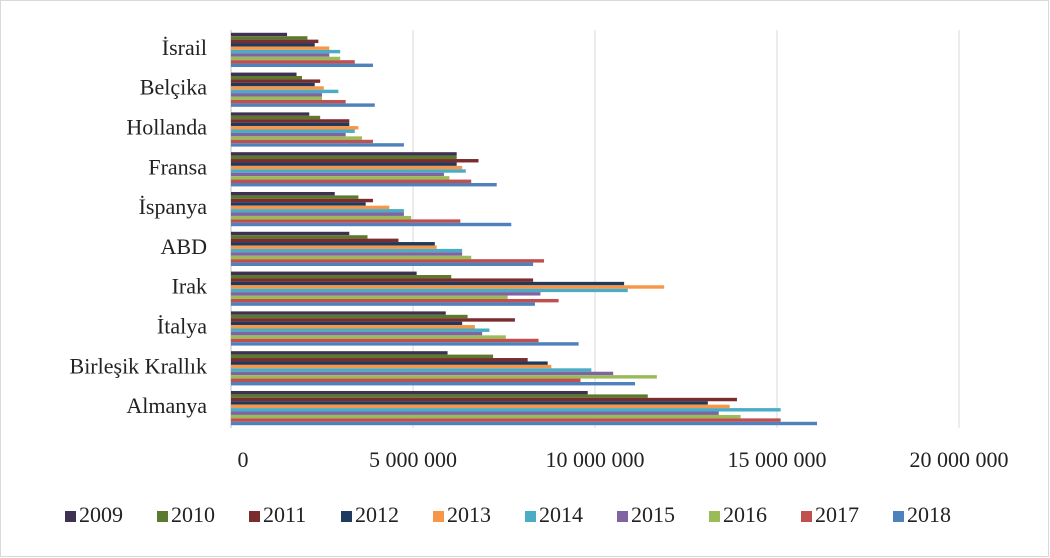  What do you see at coordinates (189, 286) in the screenshot?
I see `y-tick-label: Irak` at bounding box center [189, 286].